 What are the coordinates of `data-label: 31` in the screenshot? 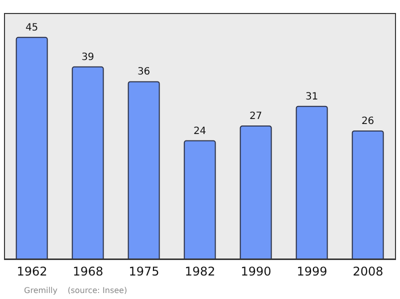 It's located at (311, 96).